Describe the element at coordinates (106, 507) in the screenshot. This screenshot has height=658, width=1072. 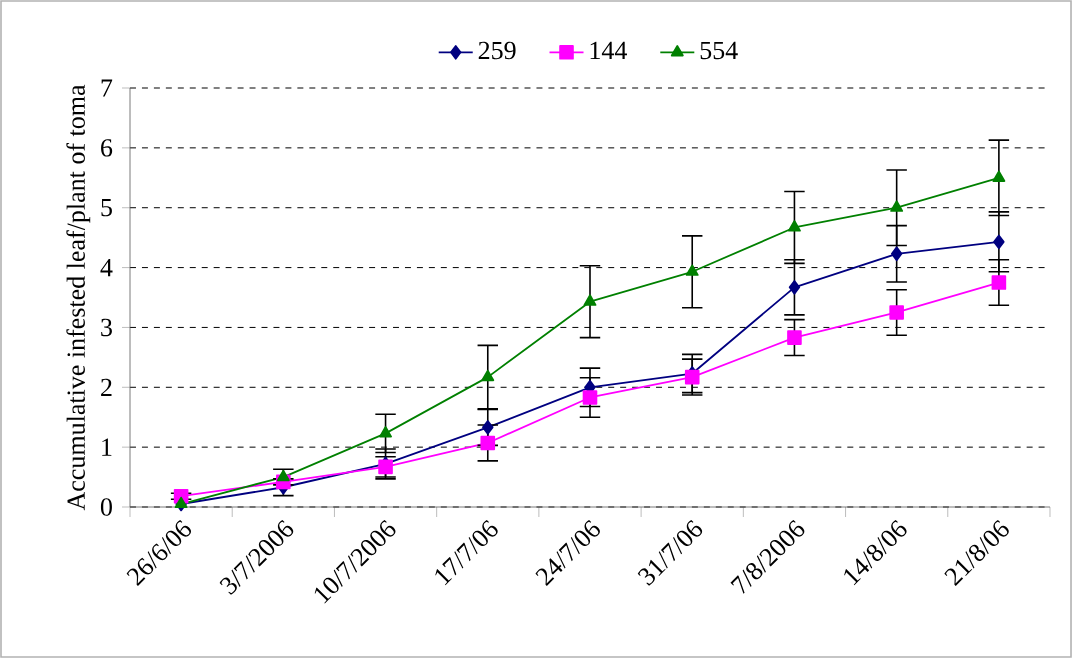
I see `y-tick-label: 0` at that location.